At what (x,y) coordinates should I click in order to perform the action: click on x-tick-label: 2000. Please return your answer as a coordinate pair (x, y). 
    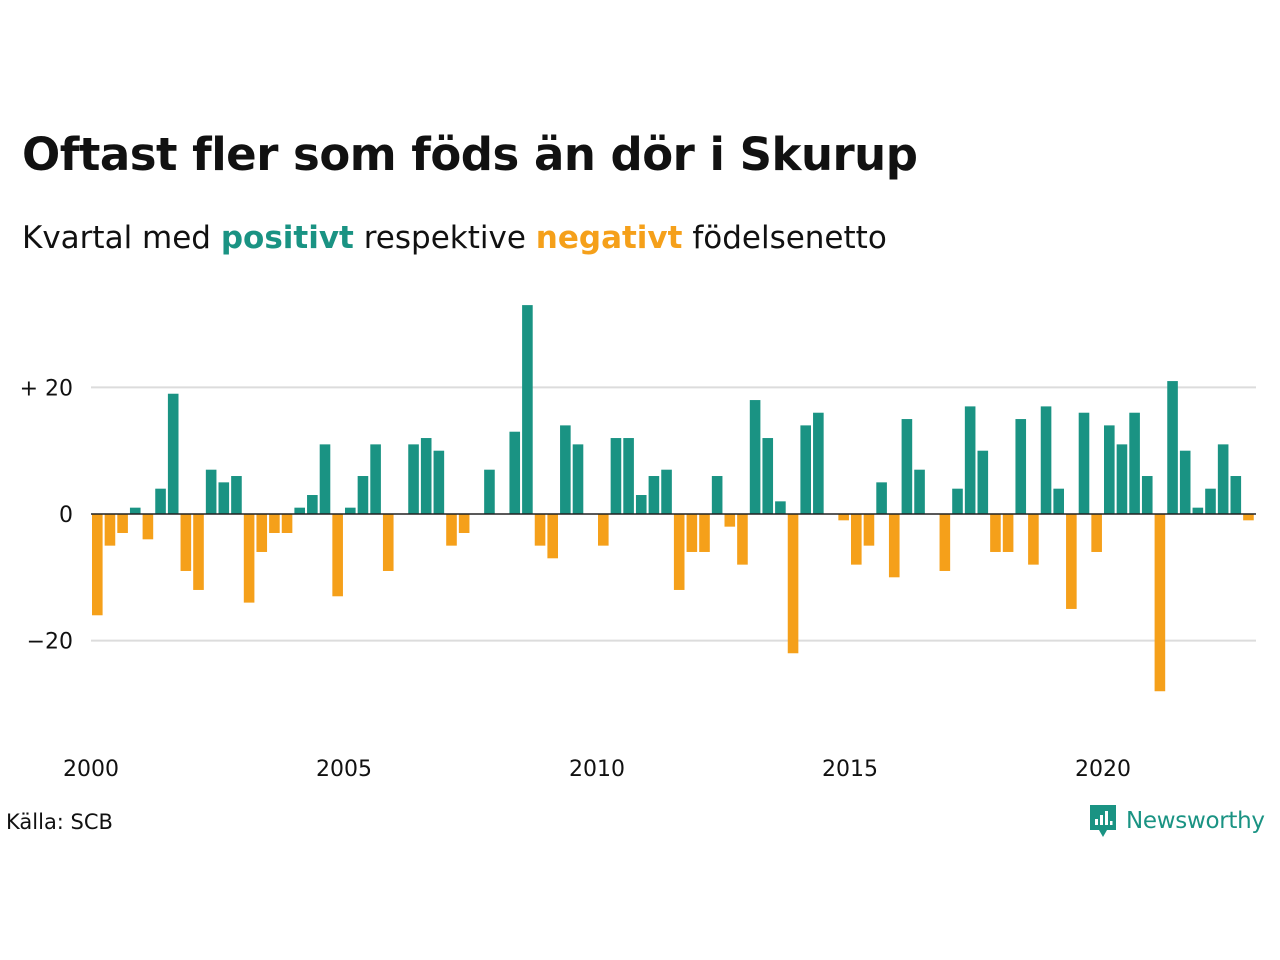
    Looking at the image, I should click on (91, 769).